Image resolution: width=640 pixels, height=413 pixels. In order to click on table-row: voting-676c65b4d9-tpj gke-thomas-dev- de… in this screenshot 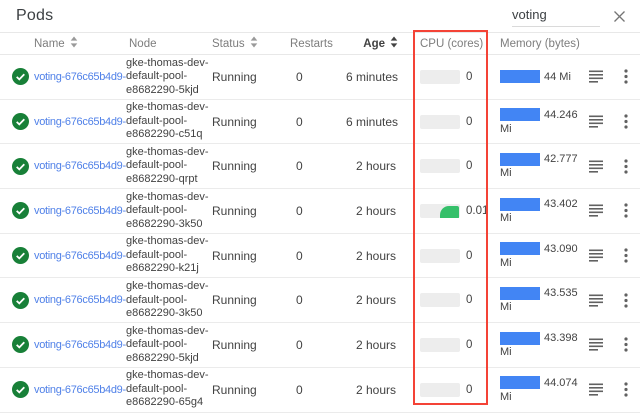, I will do `click(320, 345)`.